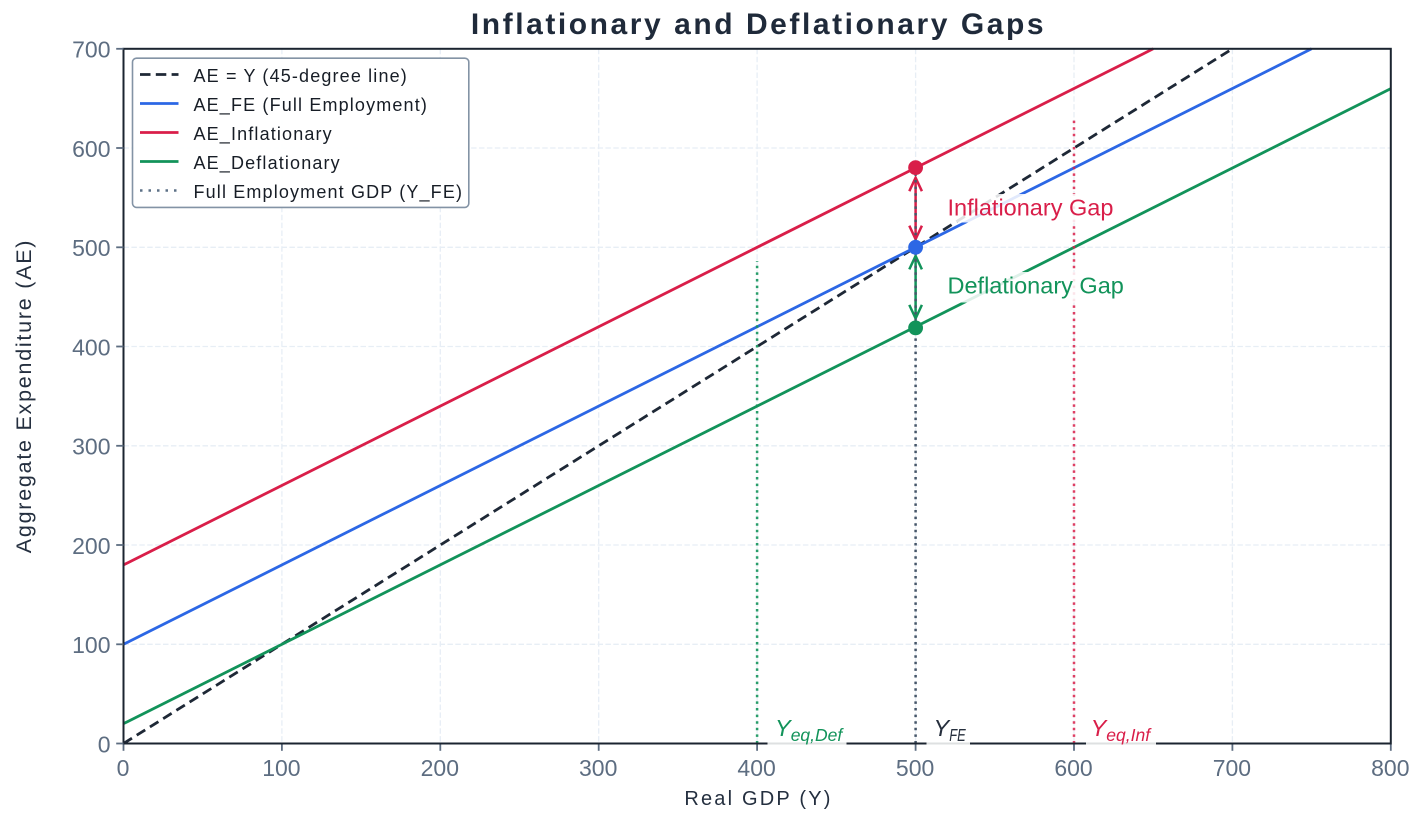 The width and height of the screenshot is (1425, 825). I want to click on svg-text: Full Employment GDP (Y_FE), so click(329, 192).